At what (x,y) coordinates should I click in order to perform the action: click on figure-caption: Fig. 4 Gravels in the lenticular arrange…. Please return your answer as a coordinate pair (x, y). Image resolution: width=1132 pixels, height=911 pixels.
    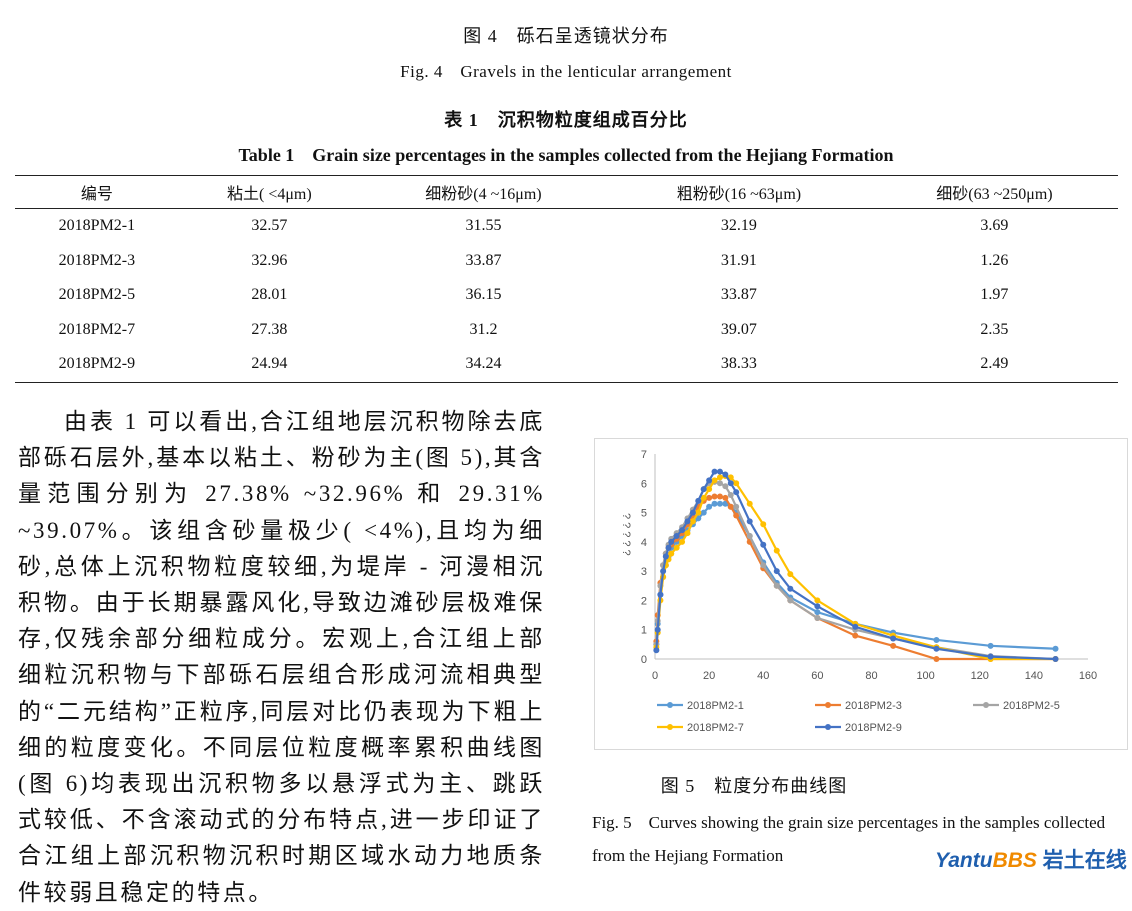
    Looking at the image, I should click on (566, 71).